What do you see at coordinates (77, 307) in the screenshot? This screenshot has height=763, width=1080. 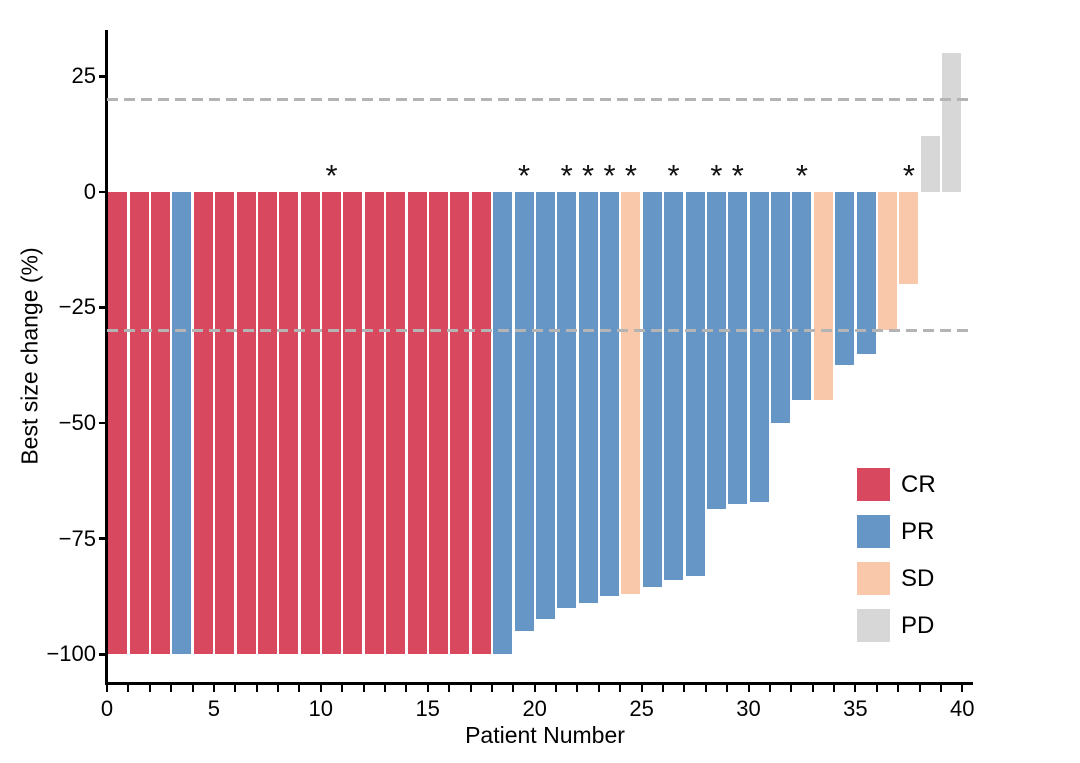 I see `y-tick-label--25: −25` at bounding box center [77, 307].